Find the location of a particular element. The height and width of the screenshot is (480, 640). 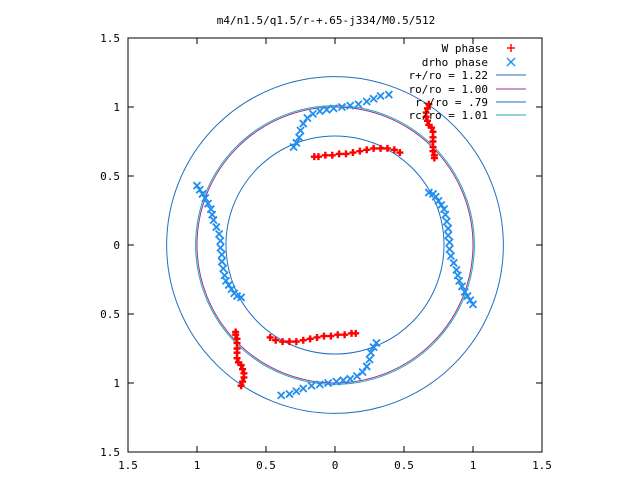

y-axis-tick-labels: 1.5 1 0.5 0 0.5 1 1.5 is located at coordinates (110, 245).